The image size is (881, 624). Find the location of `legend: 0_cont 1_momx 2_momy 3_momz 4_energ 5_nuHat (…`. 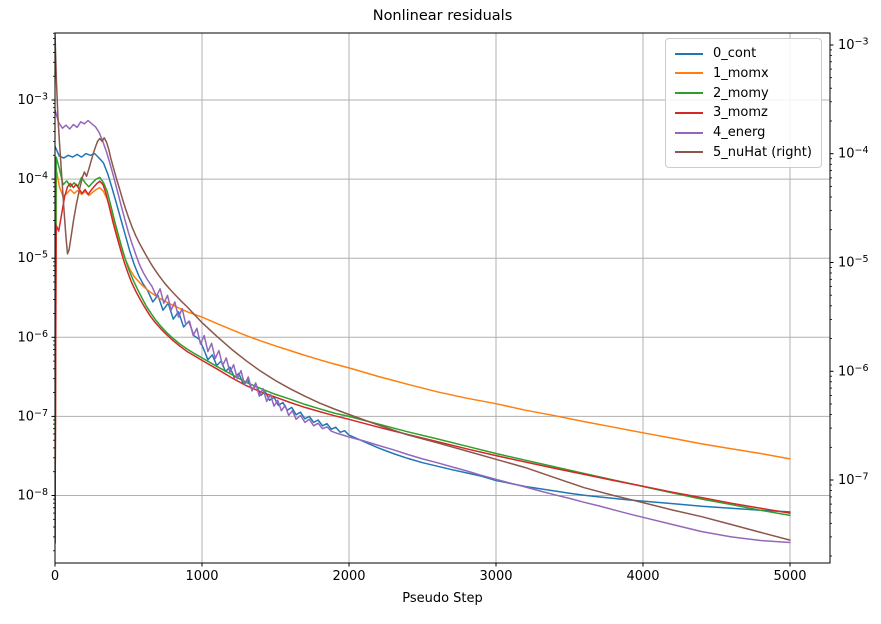

legend: 0_cont 1_momx 2_momy 3_momz 4_energ 5_nuHat (… is located at coordinates (743, 103).